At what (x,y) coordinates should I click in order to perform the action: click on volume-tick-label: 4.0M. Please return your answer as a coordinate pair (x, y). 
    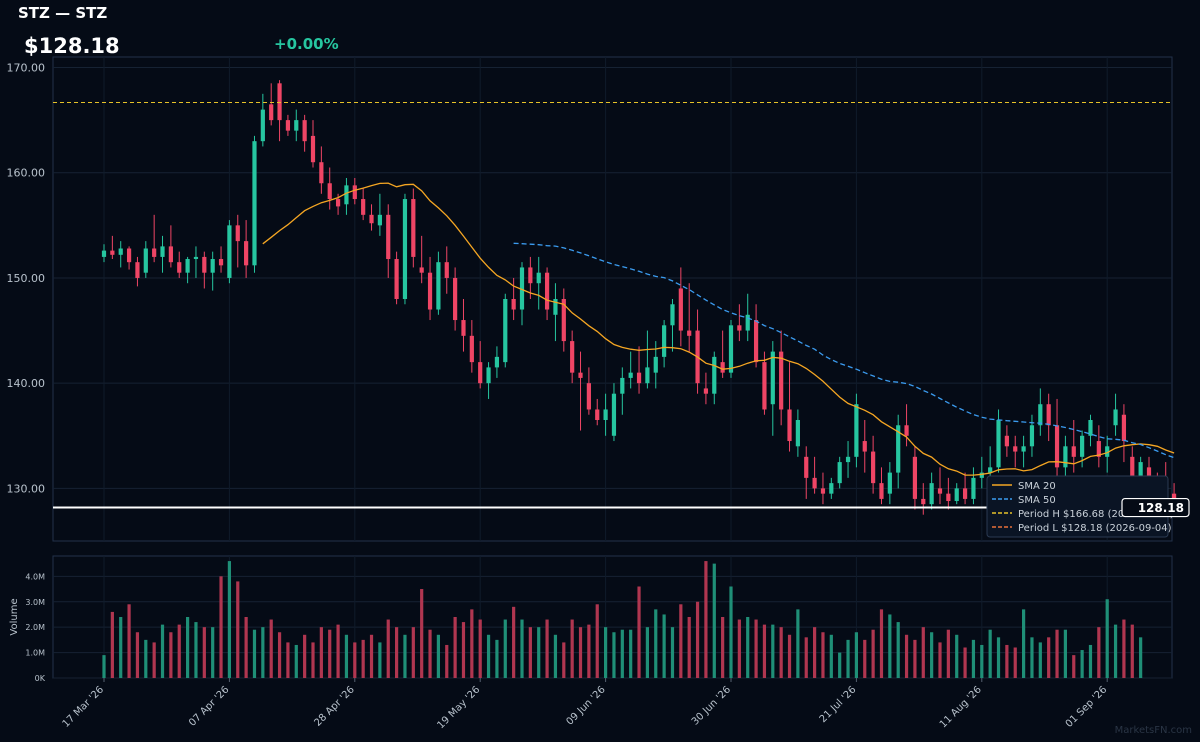
    Looking at the image, I should click on (35, 576).